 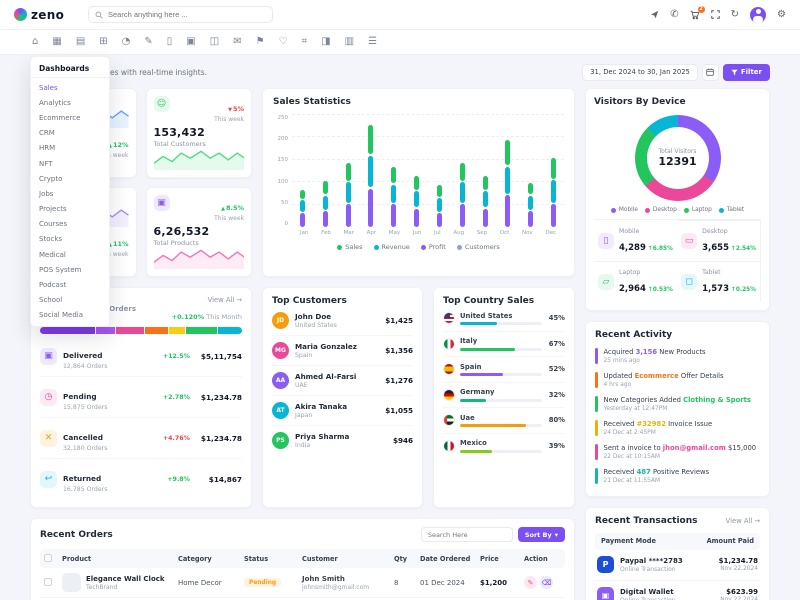 I want to click on legend-item: Profit, so click(x=433, y=247).